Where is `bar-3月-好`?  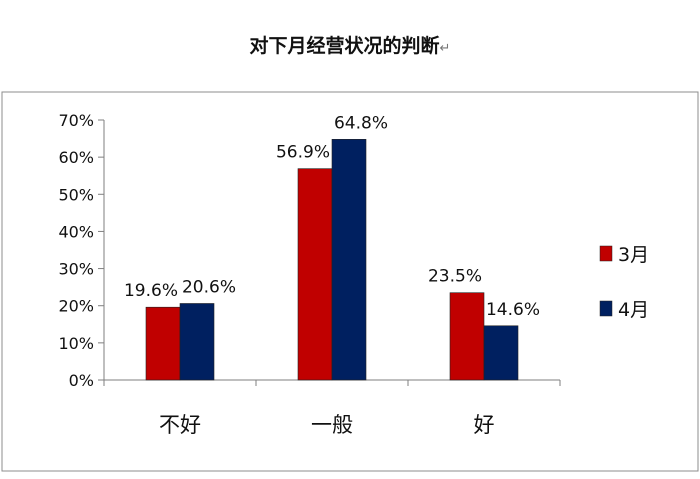
bar-3月-好 is located at coordinates (467, 336).